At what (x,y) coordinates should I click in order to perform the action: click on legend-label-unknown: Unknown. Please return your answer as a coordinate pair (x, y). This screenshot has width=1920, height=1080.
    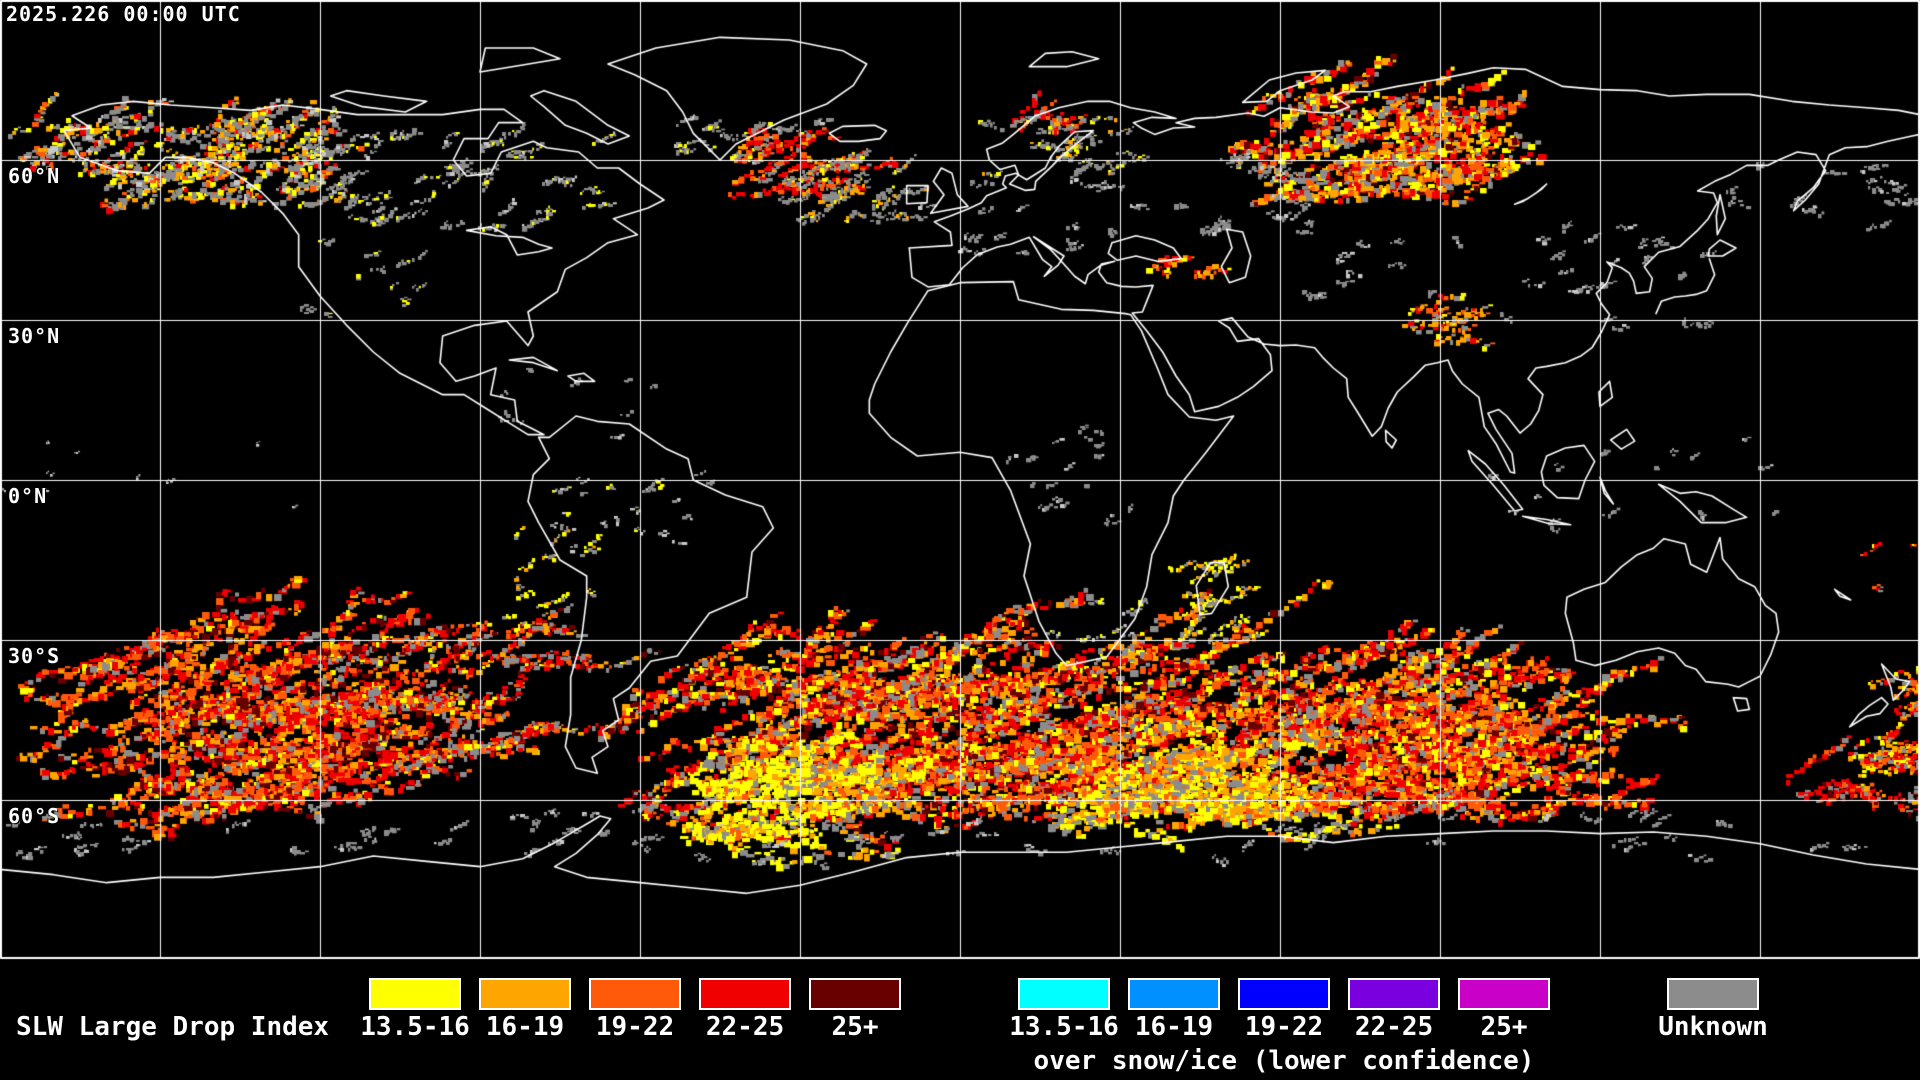
    Looking at the image, I should click on (1713, 1027).